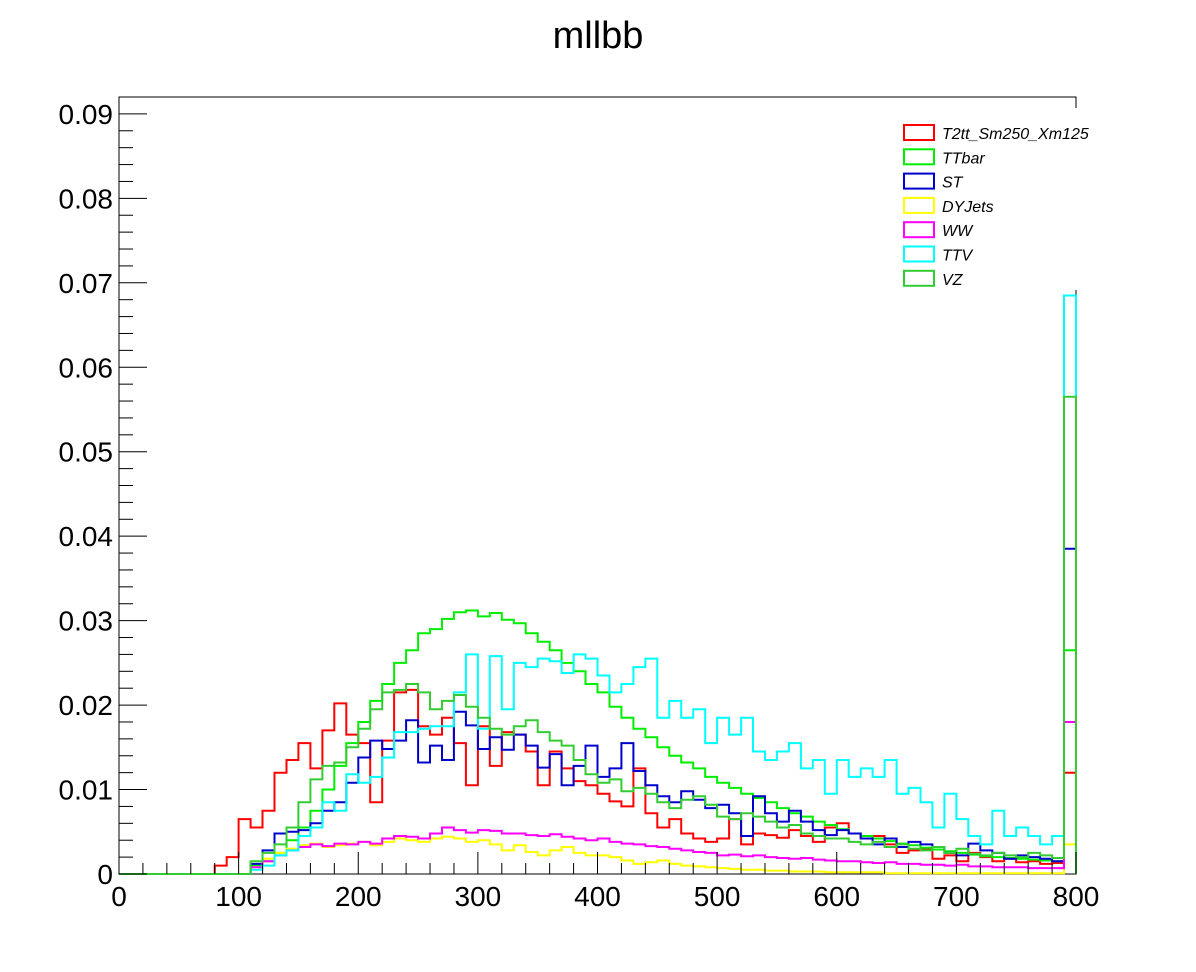  What do you see at coordinates (958, 231) in the screenshot?
I see `legend-label: WW` at bounding box center [958, 231].